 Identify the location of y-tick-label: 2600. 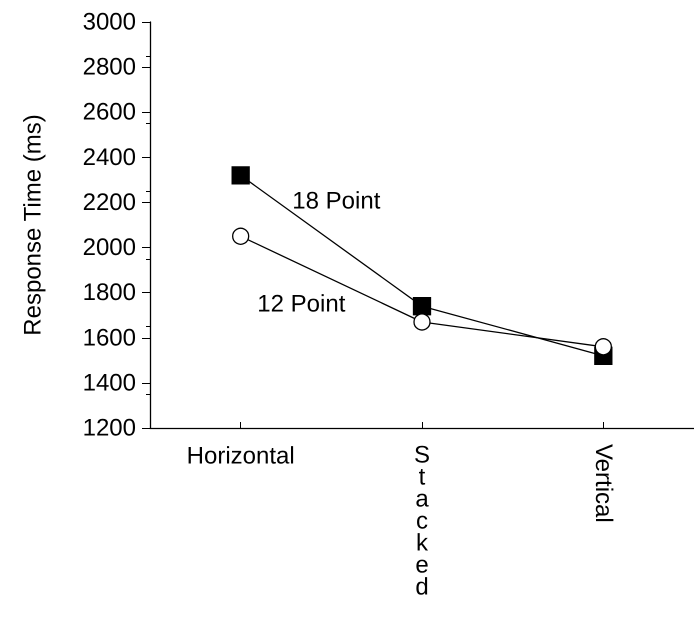
(109, 112).